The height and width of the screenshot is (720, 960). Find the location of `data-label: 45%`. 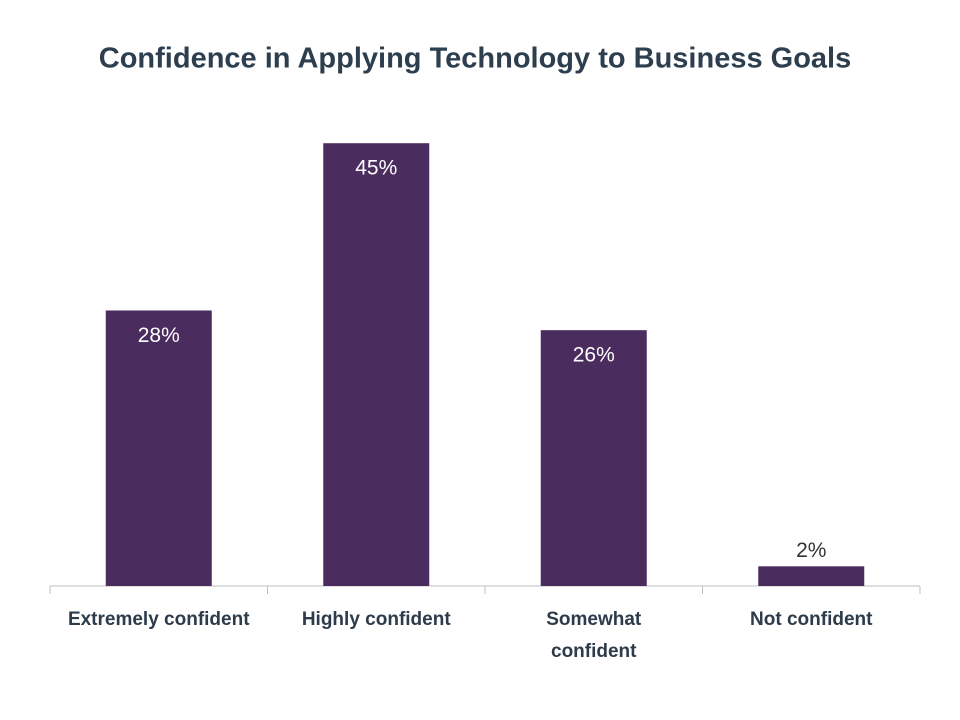

data-label: 45% is located at coordinates (376, 168).